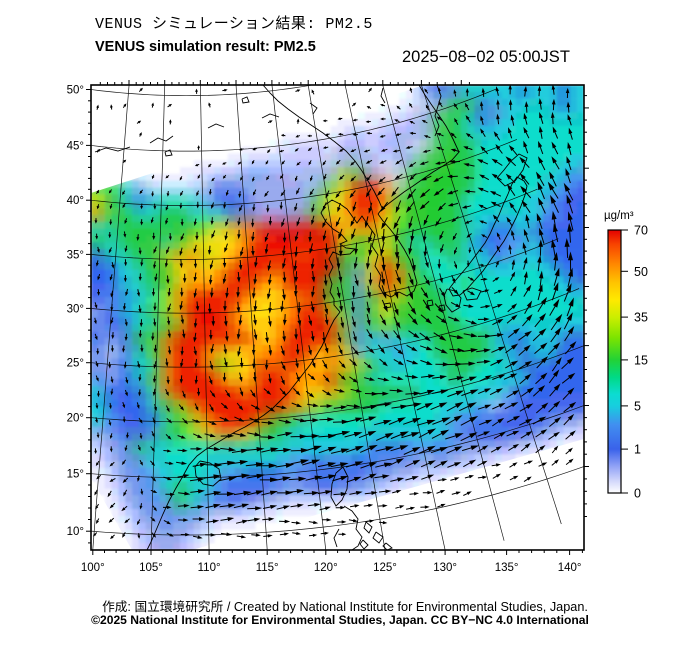 The image size is (700, 649). Describe the element at coordinates (209, 568) in the screenshot. I see `svg-text: 110°` at that location.